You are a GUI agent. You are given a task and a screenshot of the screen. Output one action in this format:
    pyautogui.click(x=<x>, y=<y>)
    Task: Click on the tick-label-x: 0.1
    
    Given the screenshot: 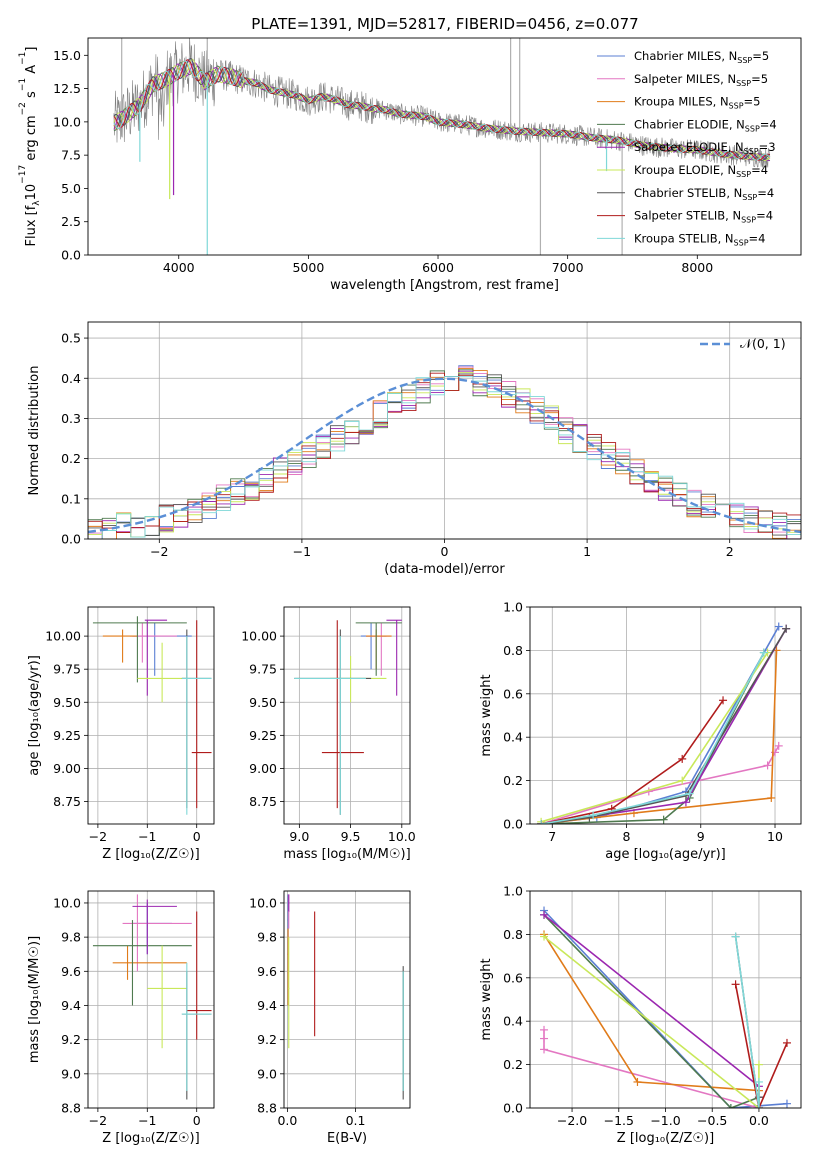 What is the action you would take?
    pyautogui.click(x=356, y=1120)
    